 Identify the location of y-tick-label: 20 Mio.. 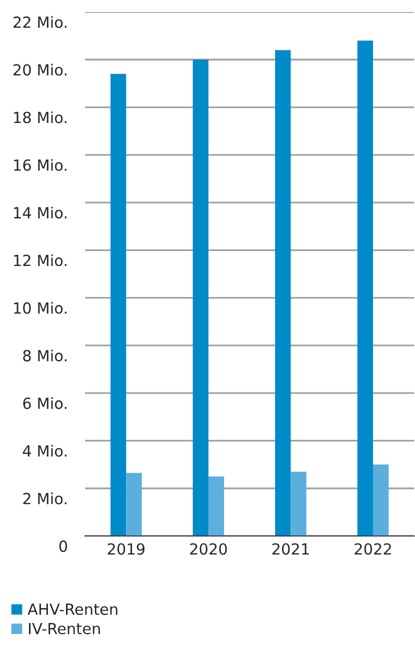
(40, 70).